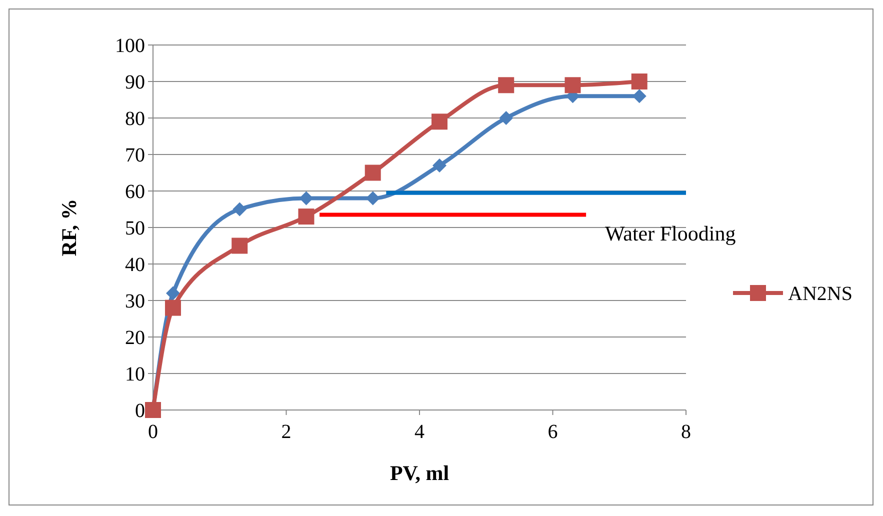 The width and height of the screenshot is (883, 516). What do you see at coordinates (130, 46) in the screenshot?
I see `y-tick-label: 100` at bounding box center [130, 46].